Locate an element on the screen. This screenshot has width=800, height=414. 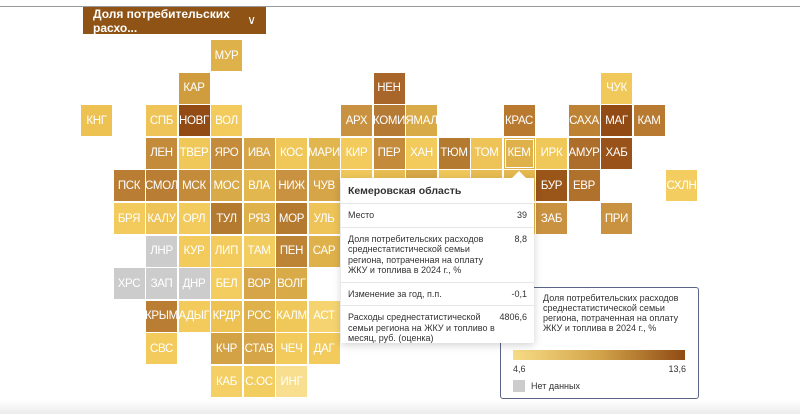
region-tile: ДНР is located at coordinates (194, 284).